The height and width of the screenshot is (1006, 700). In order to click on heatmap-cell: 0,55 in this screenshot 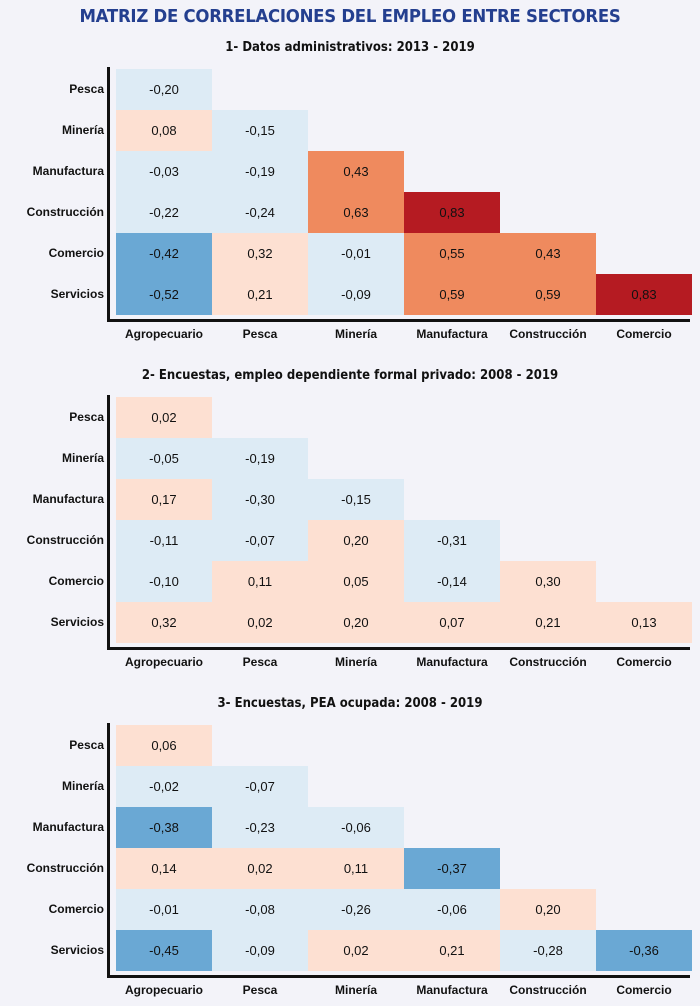, I will do `click(452, 253)`.